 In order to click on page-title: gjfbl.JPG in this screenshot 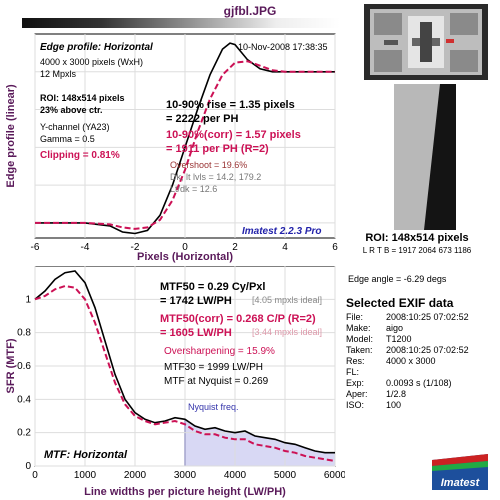, I will do `click(250, 11)`.